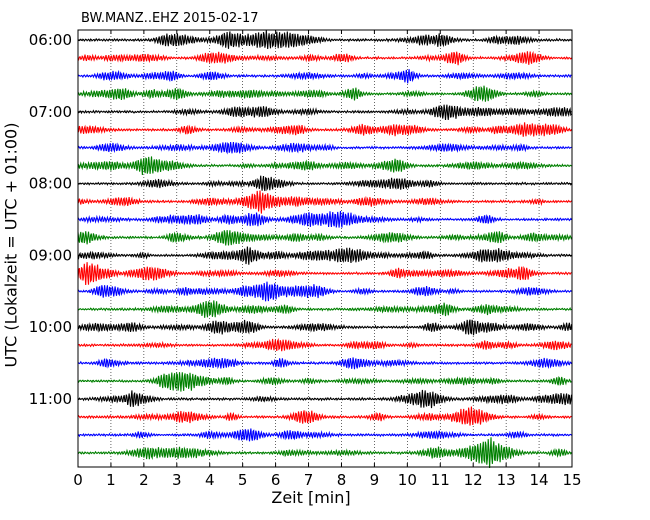  What do you see at coordinates (50, 184) in the screenshot?
I see `y-tick-label: 08:00` at bounding box center [50, 184].